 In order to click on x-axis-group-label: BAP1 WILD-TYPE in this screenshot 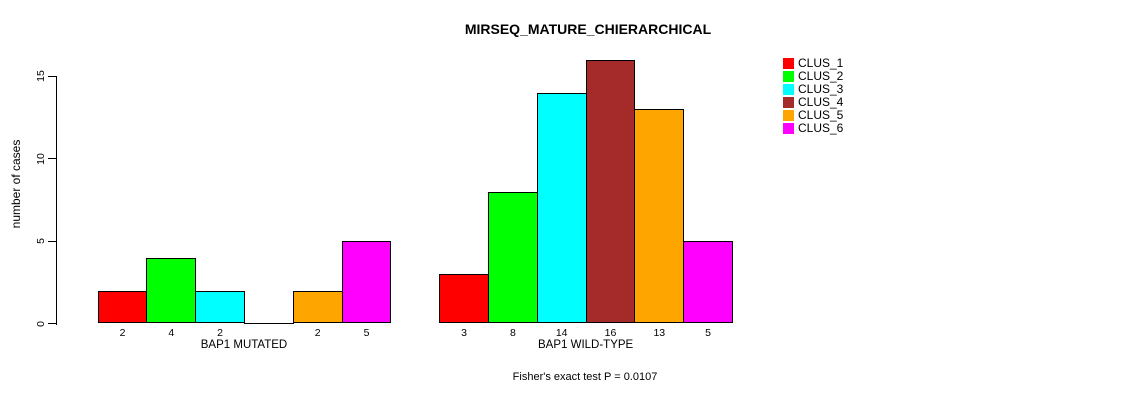, I will do `click(585, 345)`.